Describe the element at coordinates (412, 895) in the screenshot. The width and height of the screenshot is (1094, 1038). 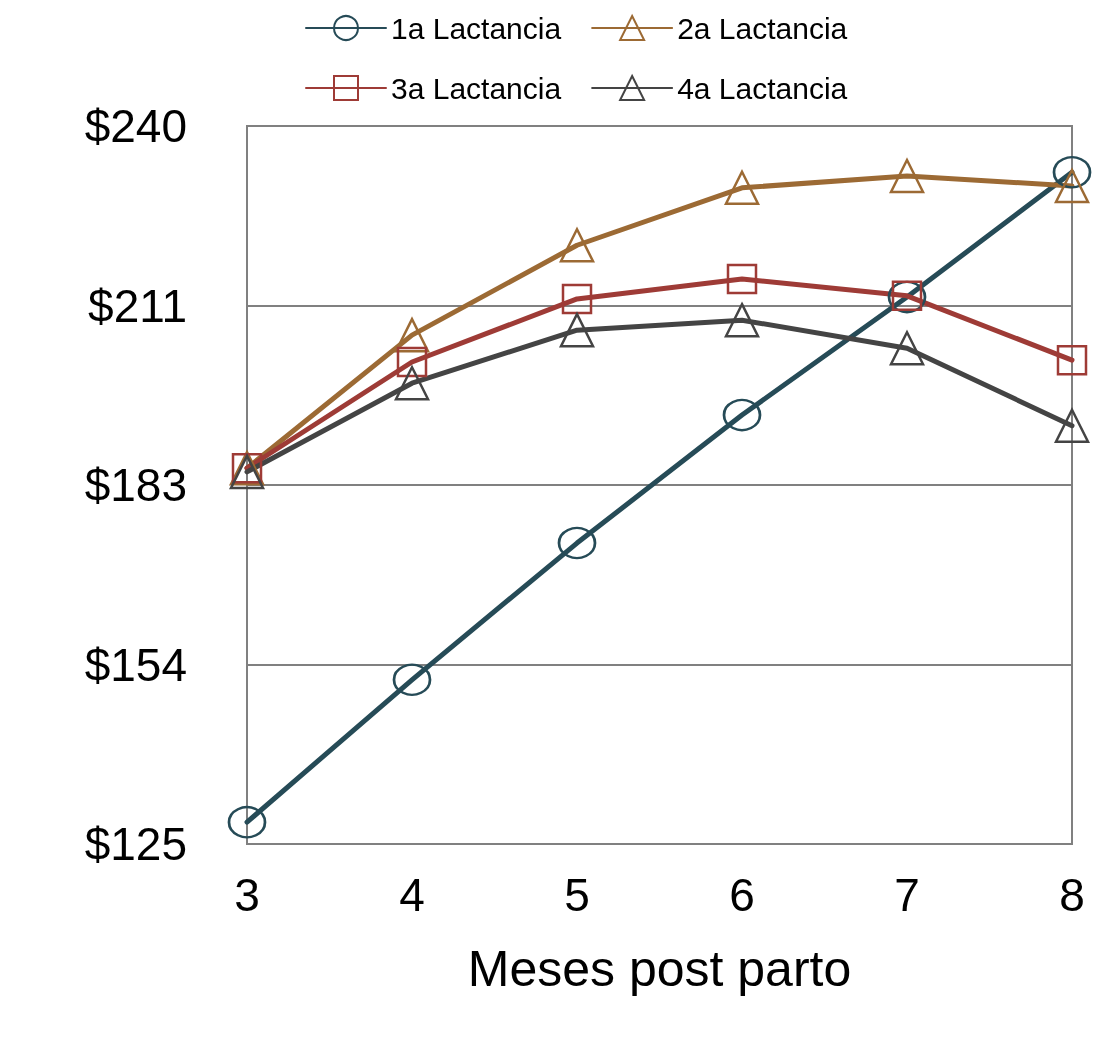
I see `x-tick-label: 4` at that location.